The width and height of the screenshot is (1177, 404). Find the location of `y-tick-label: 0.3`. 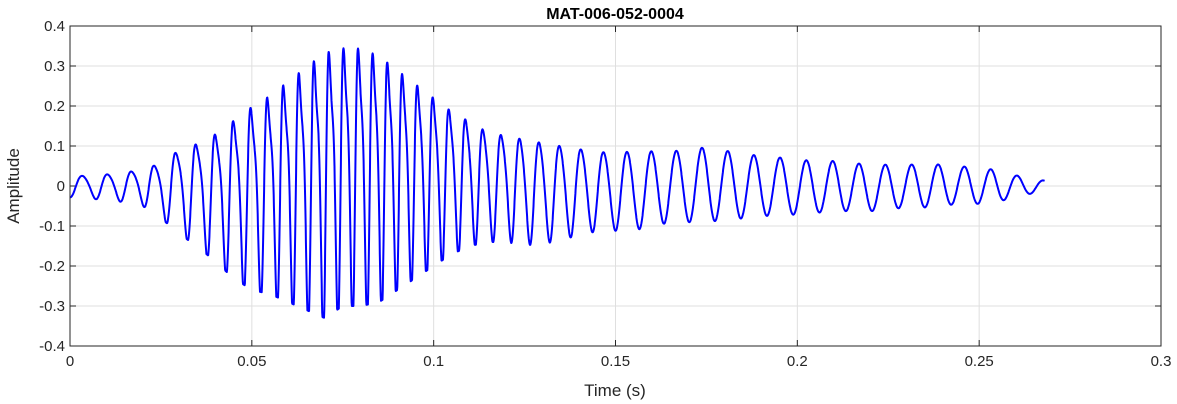

y-tick-label: 0.3 is located at coordinates (54, 66).